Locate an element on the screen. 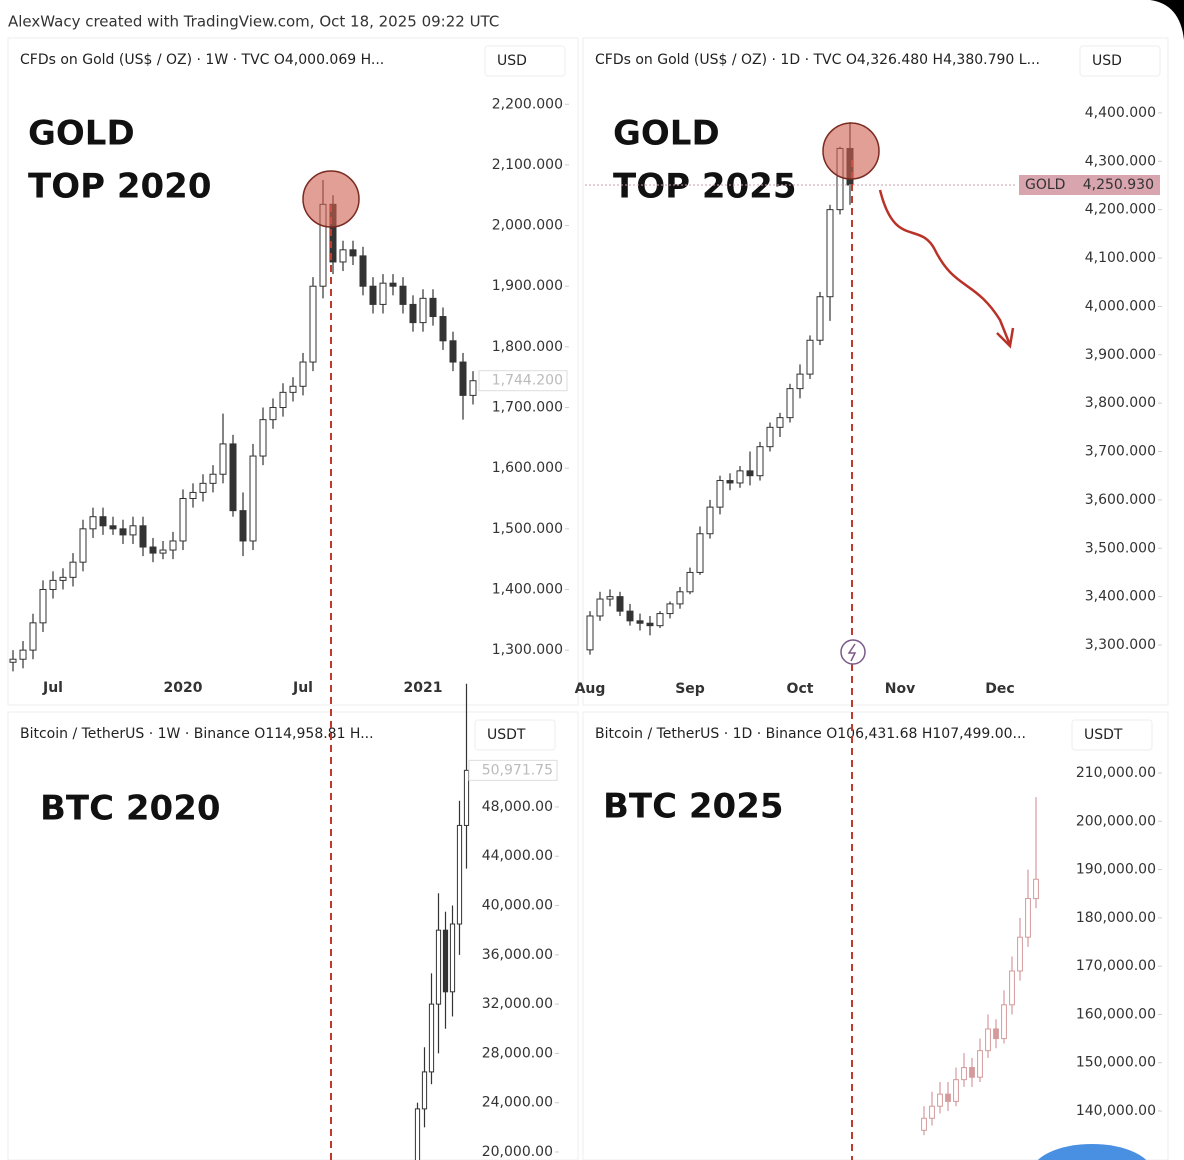 The height and width of the screenshot is (1160, 1184). event-icon-bolt is located at coordinates (852, 652).